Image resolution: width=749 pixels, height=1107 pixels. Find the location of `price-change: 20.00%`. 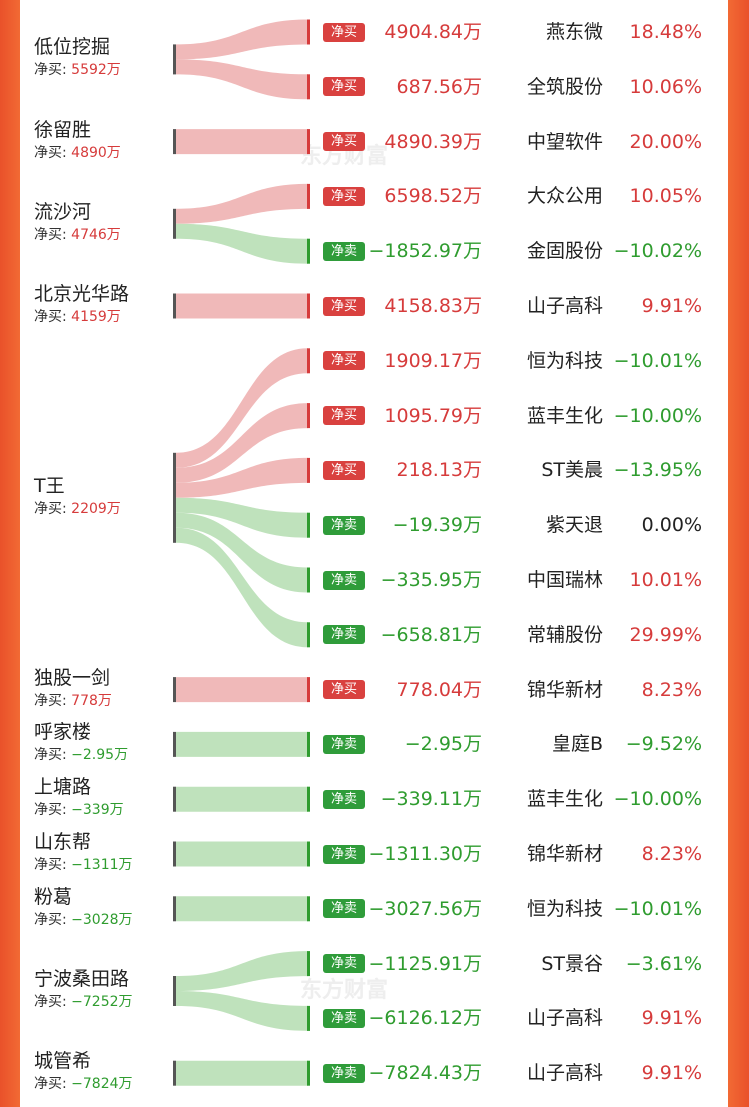

price-change: 20.00% is located at coordinates (665, 141).